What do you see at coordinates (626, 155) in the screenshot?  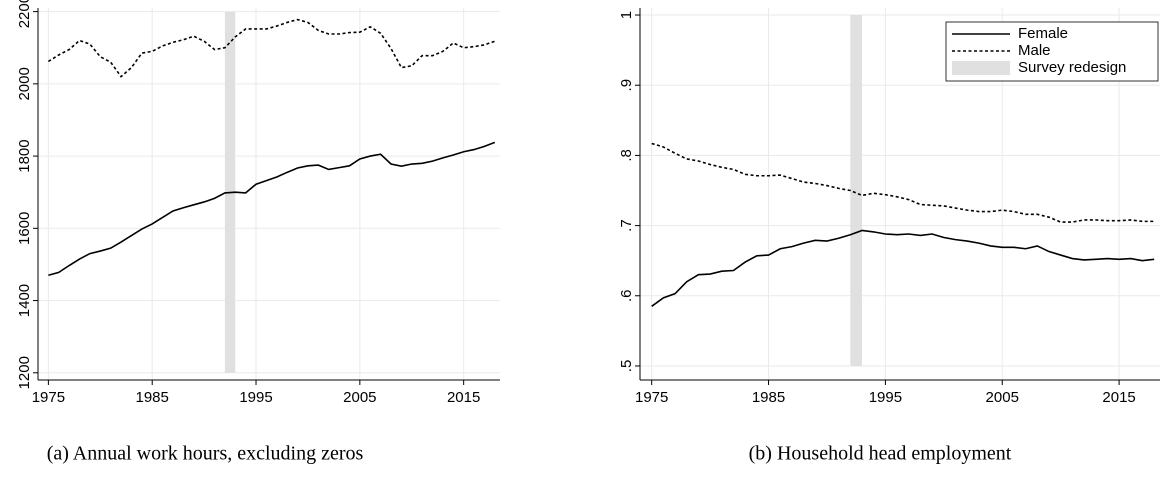 I see `y-tick-label: .8` at bounding box center [626, 155].